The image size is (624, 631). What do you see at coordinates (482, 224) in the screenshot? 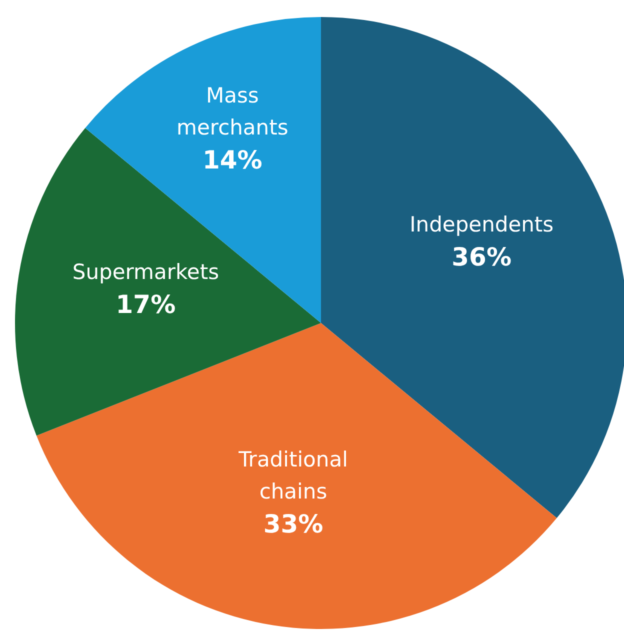
I see `slice-label: Independents` at bounding box center [482, 224].